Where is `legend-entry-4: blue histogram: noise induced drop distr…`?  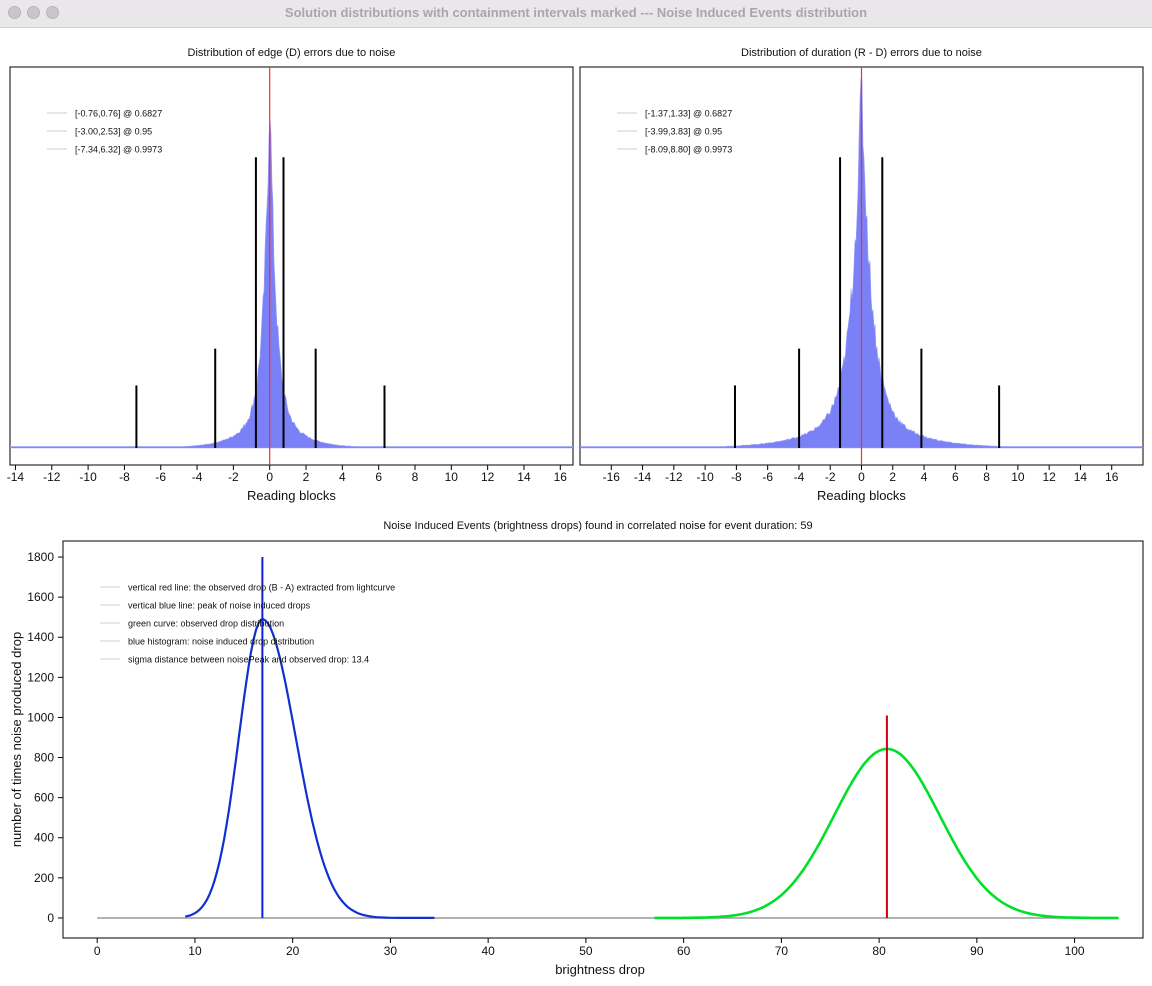
legend-entry-4: blue histogram: noise induced drop distr… is located at coordinates (221, 642).